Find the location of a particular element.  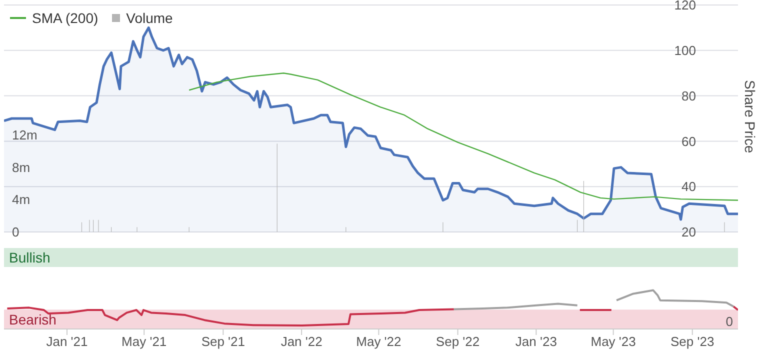

y2-tick-label: 20 is located at coordinates (689, 232).